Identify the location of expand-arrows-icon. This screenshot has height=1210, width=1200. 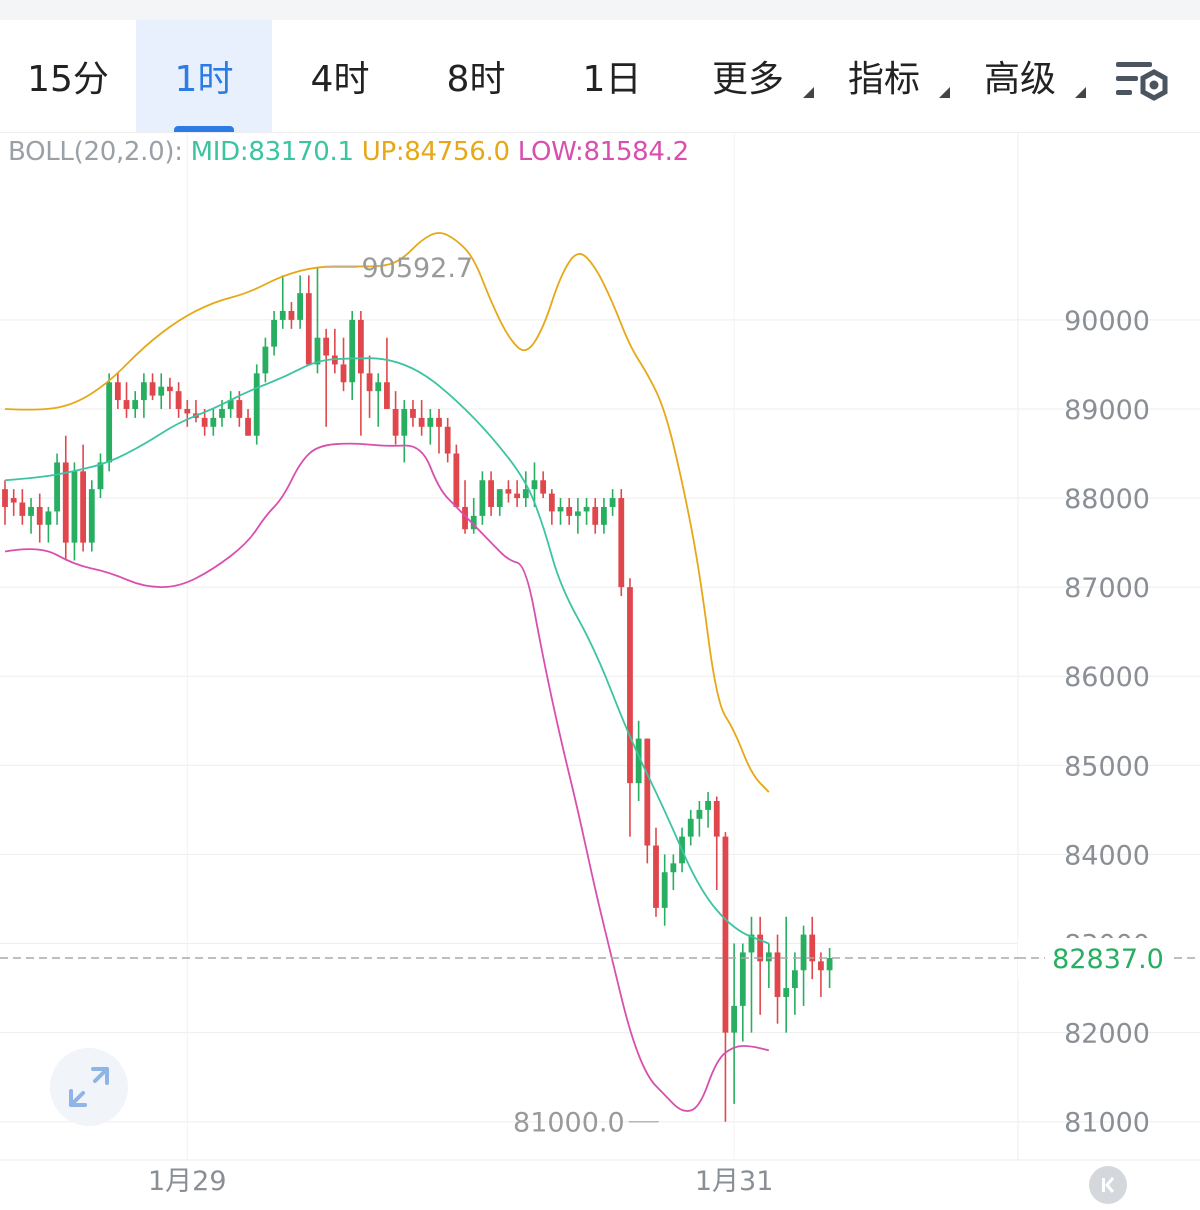
(89, 1087).